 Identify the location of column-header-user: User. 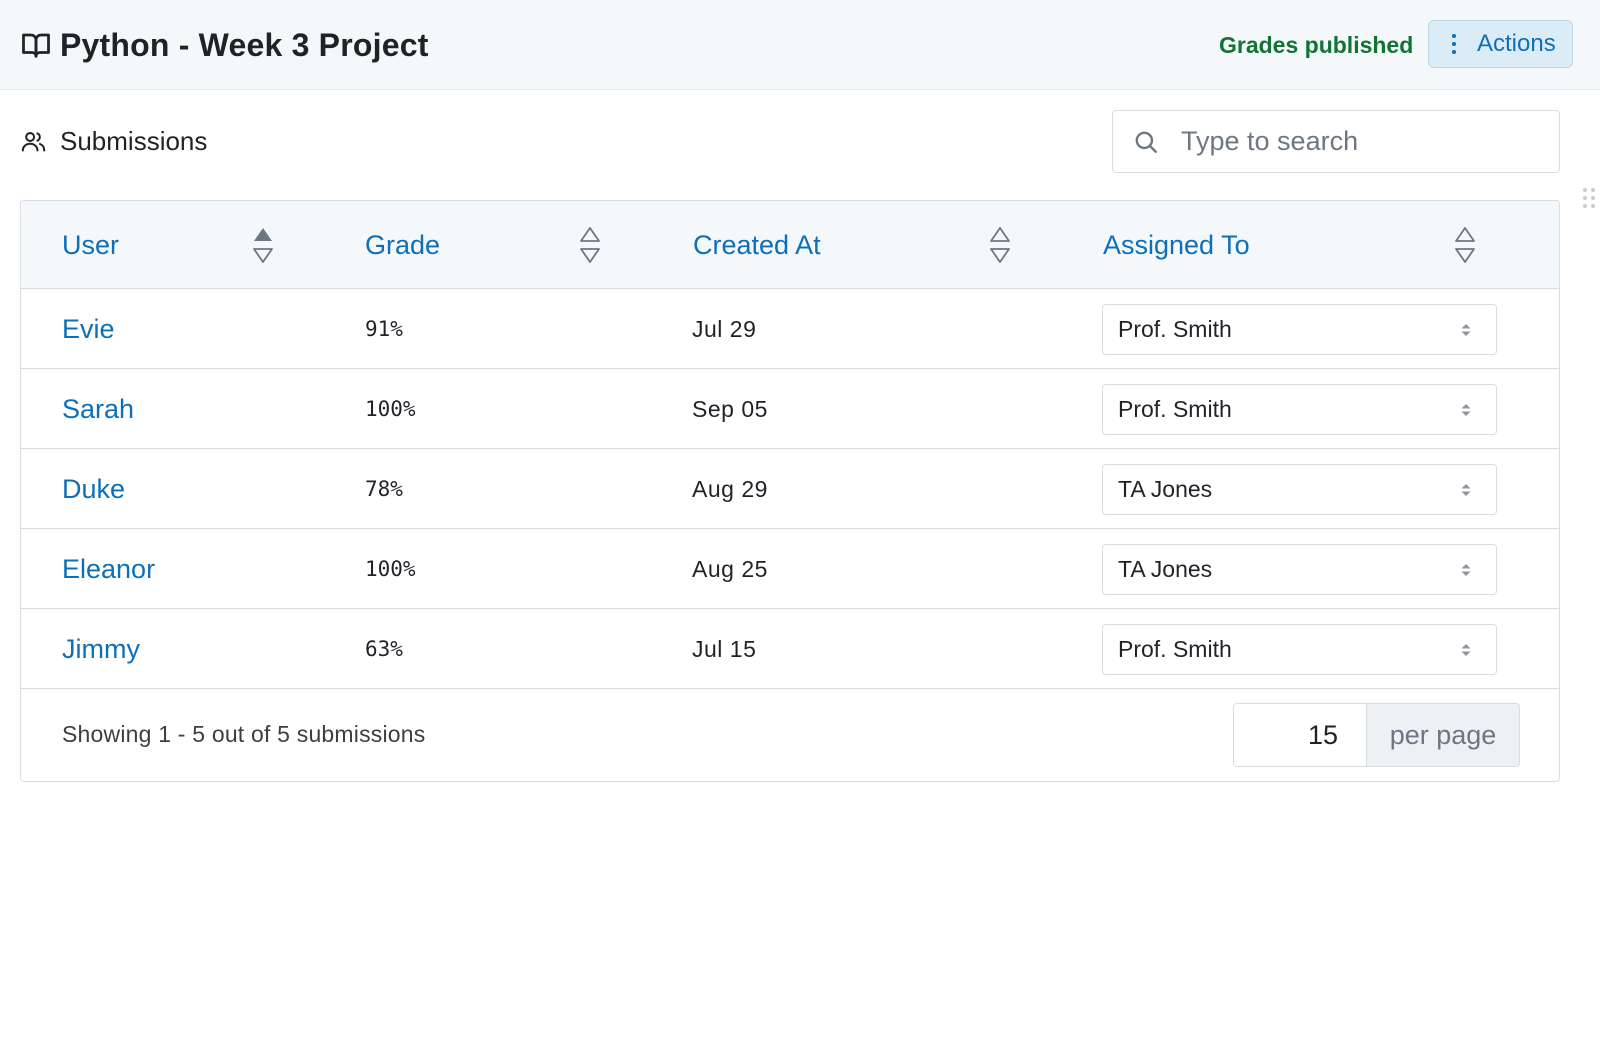
(91, 245).